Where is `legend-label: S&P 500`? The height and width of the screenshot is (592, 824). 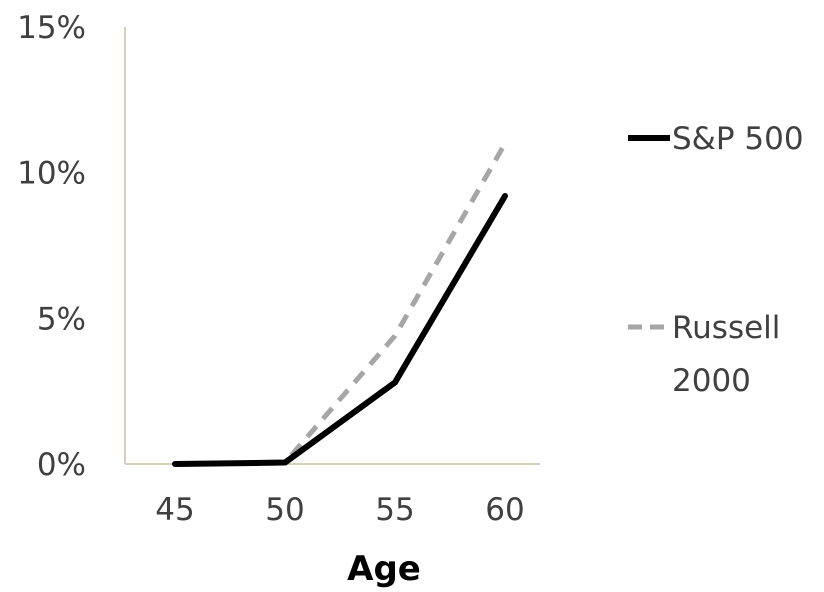 legend-label: S&P 500 is located at coordinates (738, 139).